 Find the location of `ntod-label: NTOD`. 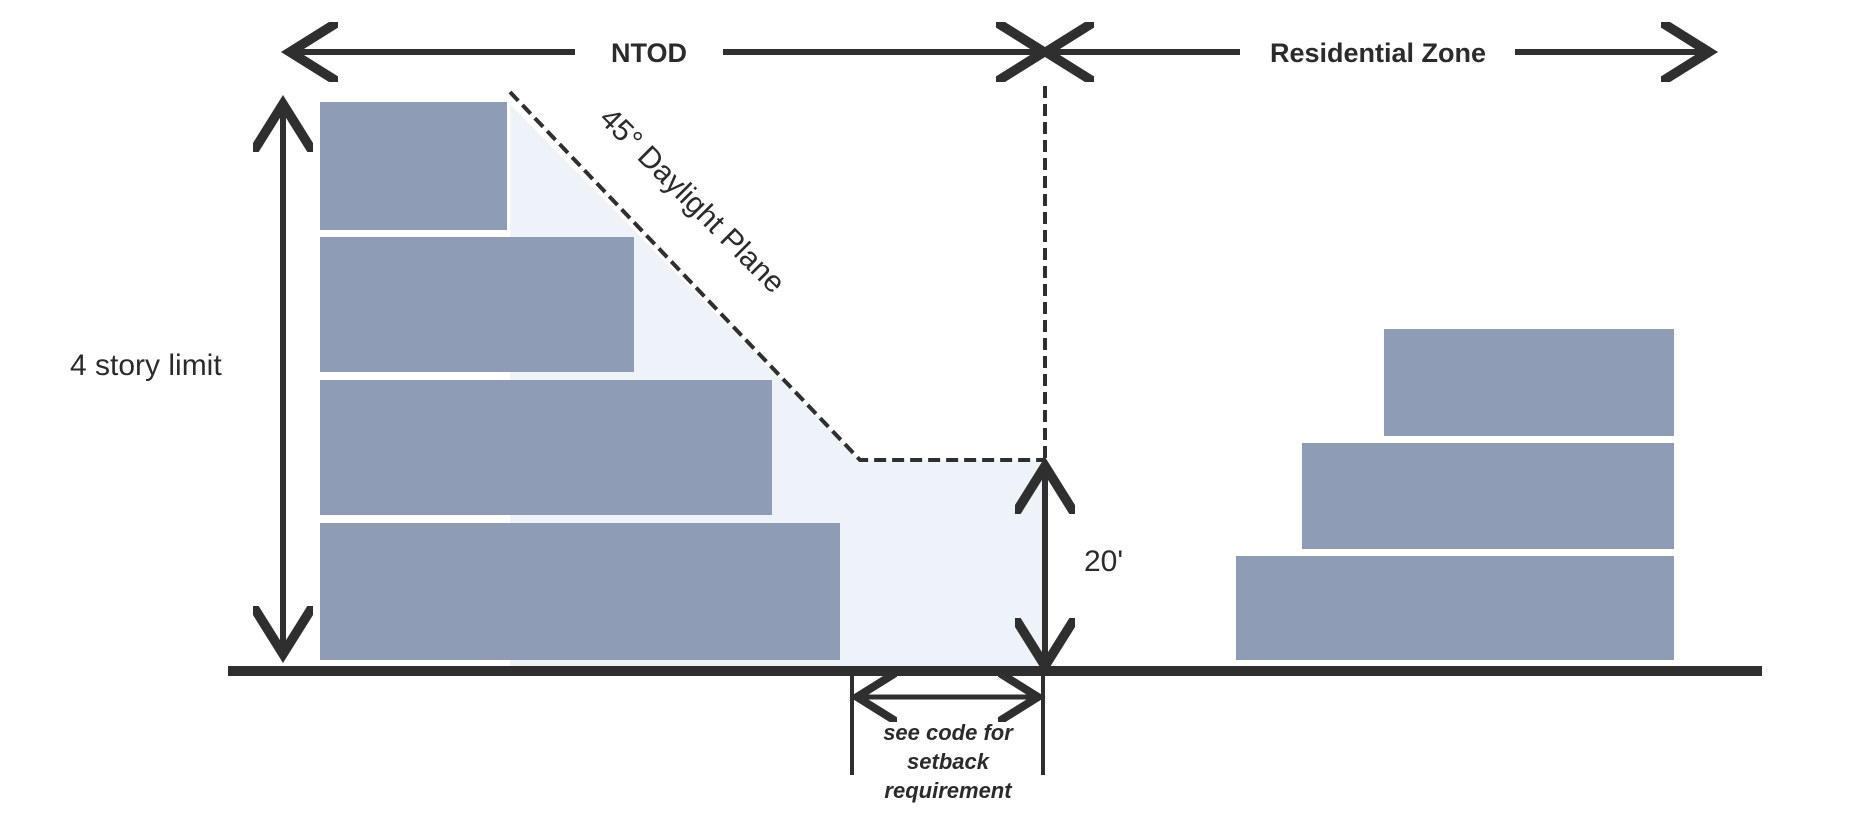

ntod-label: NTOD is located at coordinates (649, 53).